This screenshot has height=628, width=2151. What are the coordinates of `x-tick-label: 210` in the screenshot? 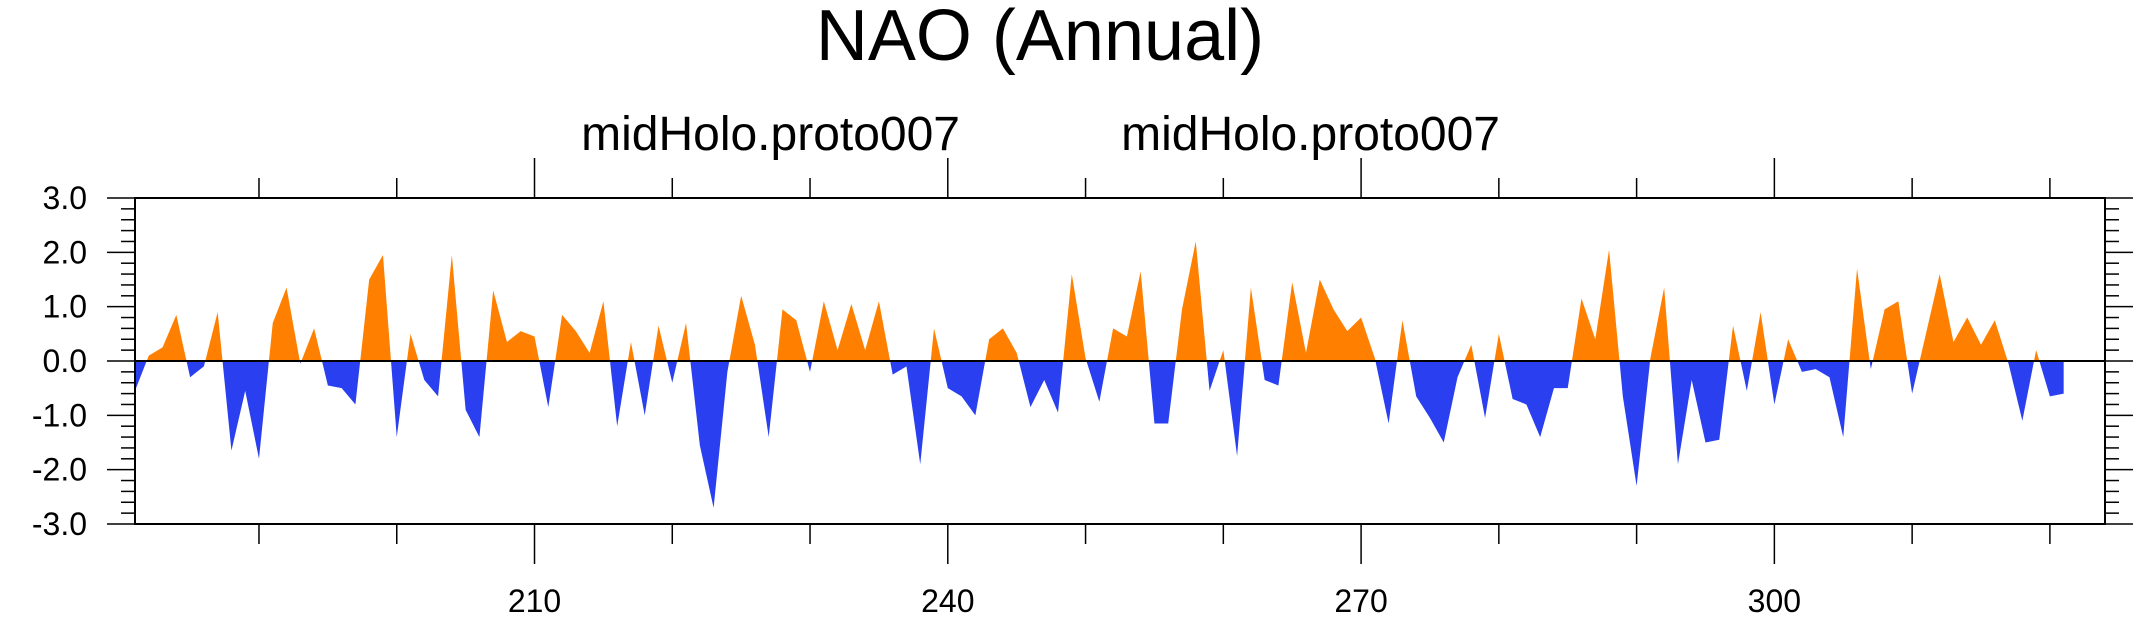 It's located at (534, 601).